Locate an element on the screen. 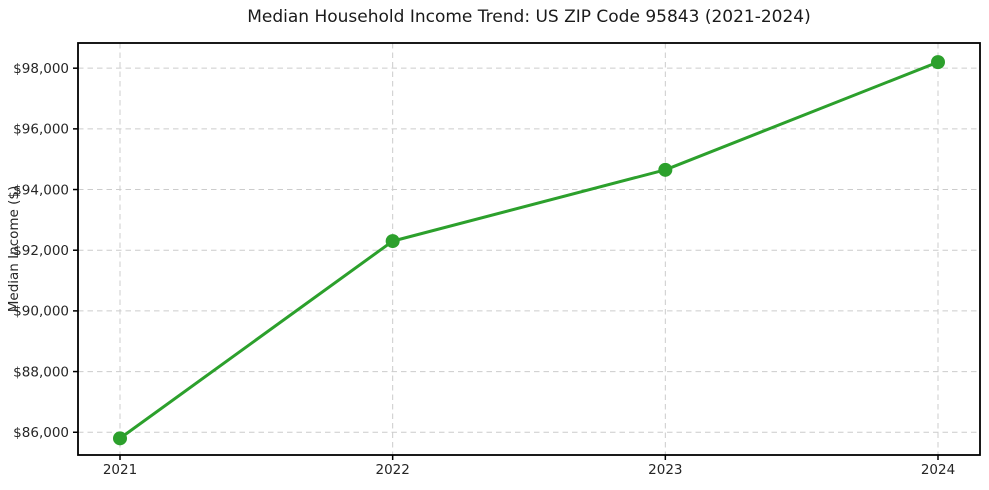 The image size is (989, 490). x-tick-label: 2021 is located at coordinates (120, 470).